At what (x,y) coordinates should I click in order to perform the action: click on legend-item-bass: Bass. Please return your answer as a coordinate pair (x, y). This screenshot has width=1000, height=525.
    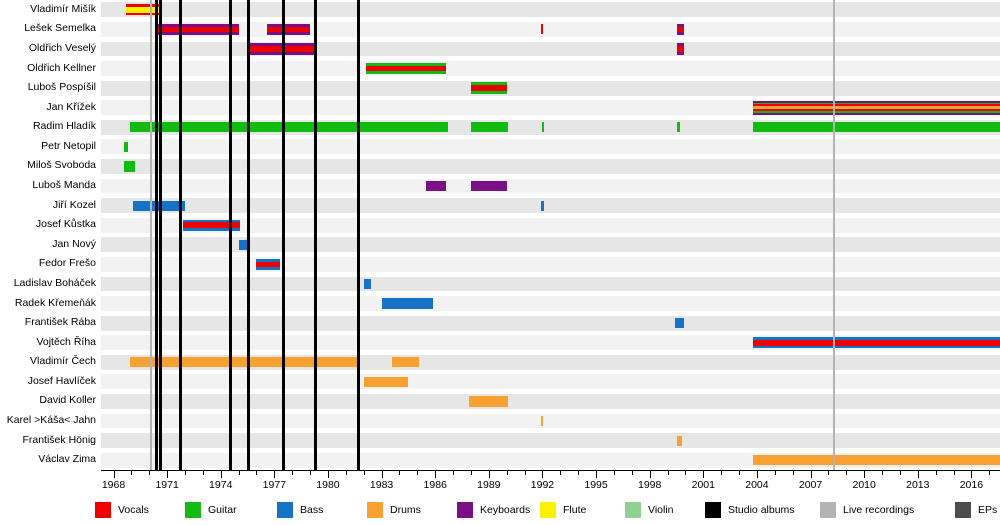
    Looking at the image, I should click on (300, 510).